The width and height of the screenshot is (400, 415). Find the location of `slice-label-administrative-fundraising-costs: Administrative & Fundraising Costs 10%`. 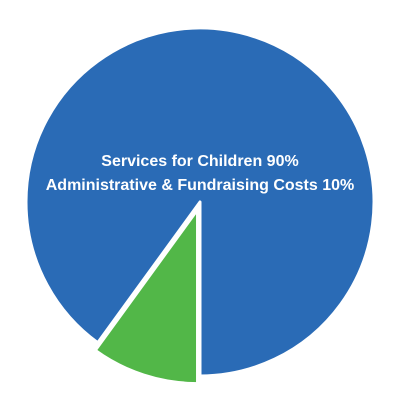

slice-label-administrative-fundraising-costs: Administrative & Fundraising Costs 10% is located at coordinates (200, 185).